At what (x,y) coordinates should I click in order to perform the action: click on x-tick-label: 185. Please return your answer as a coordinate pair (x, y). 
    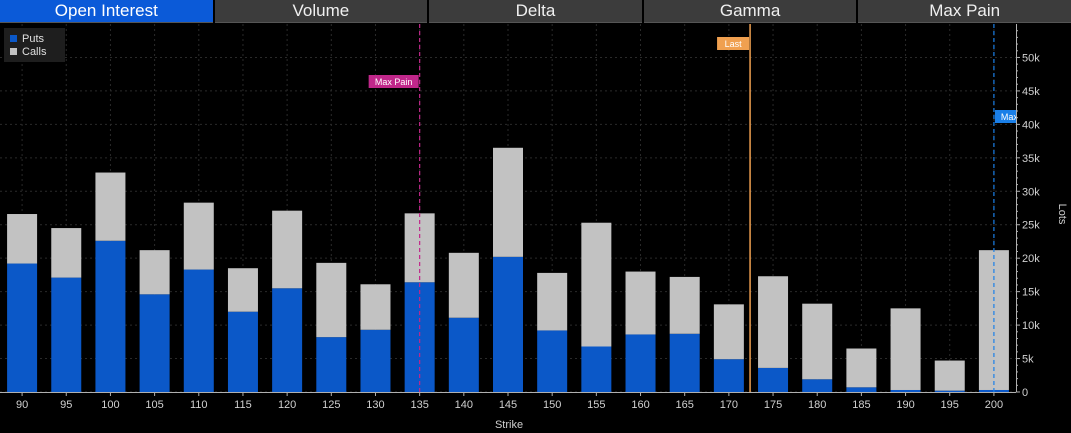
    Looking at the image, I should click on (861, 405).